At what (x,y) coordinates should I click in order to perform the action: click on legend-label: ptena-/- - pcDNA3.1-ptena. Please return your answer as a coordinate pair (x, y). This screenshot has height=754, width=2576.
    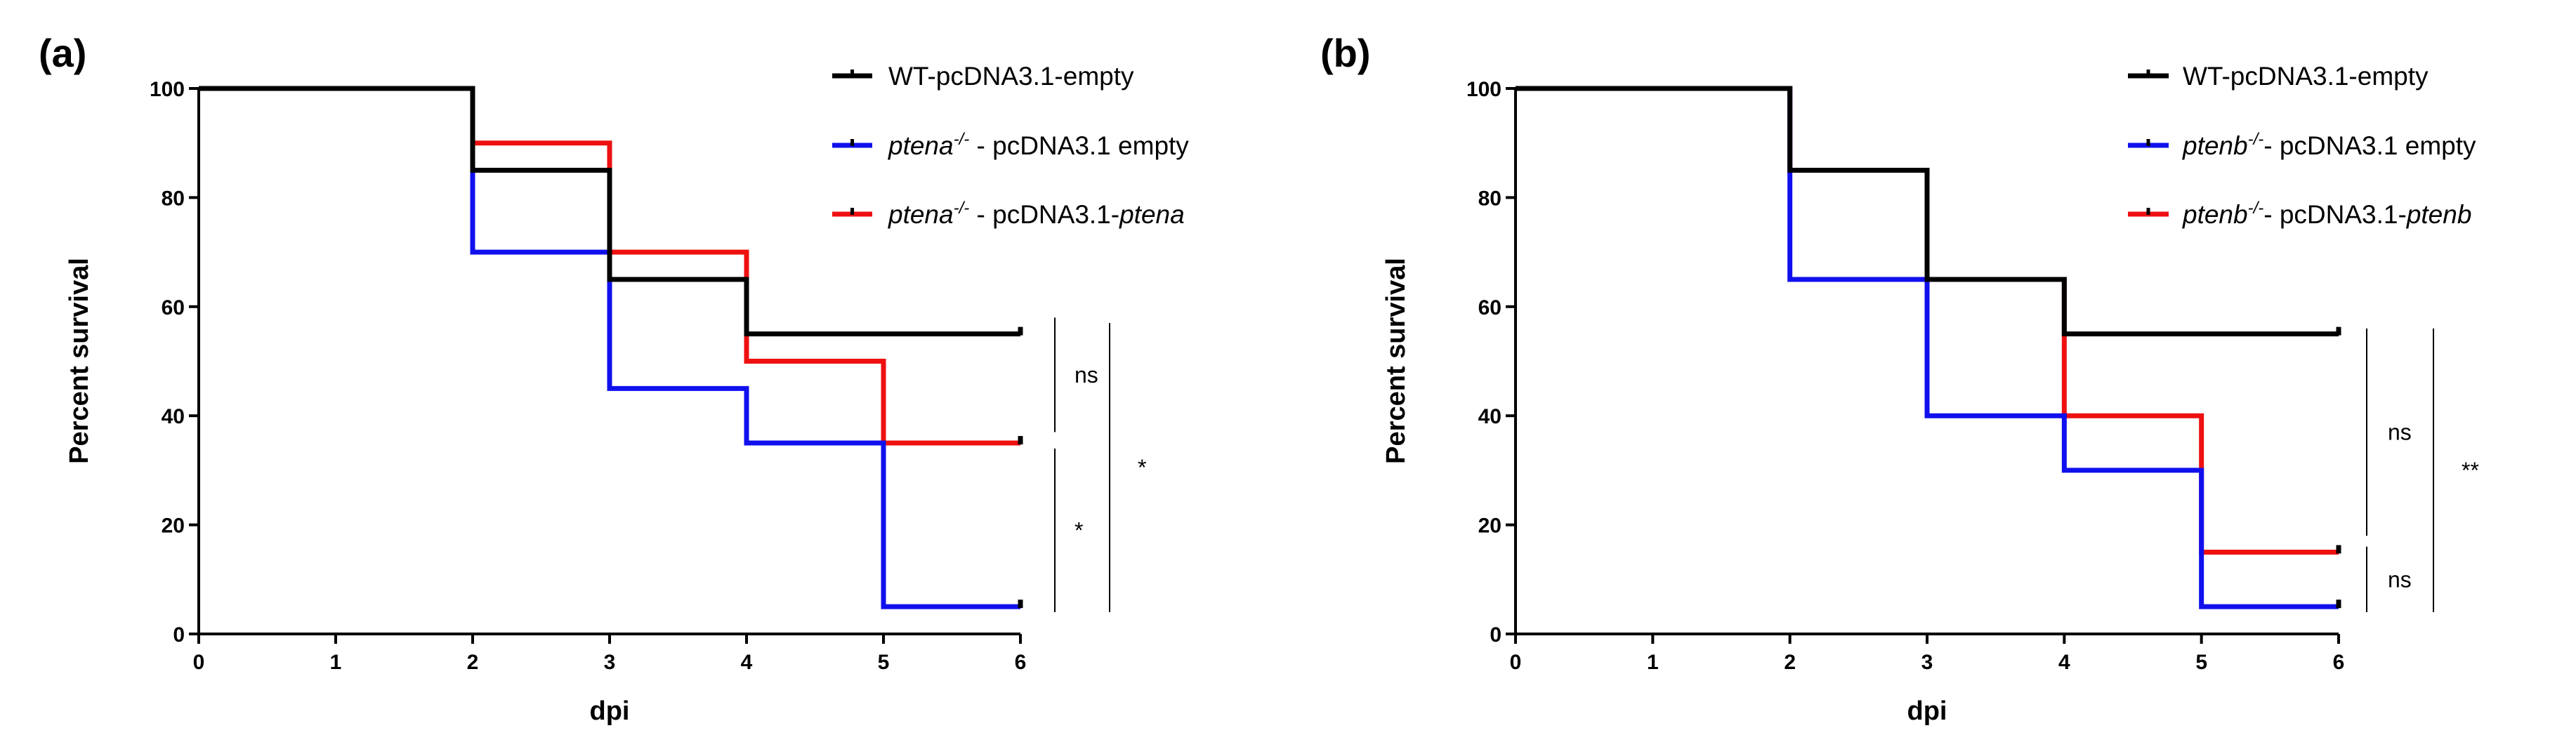
    Looking at the image, I should click on (1036, 214).